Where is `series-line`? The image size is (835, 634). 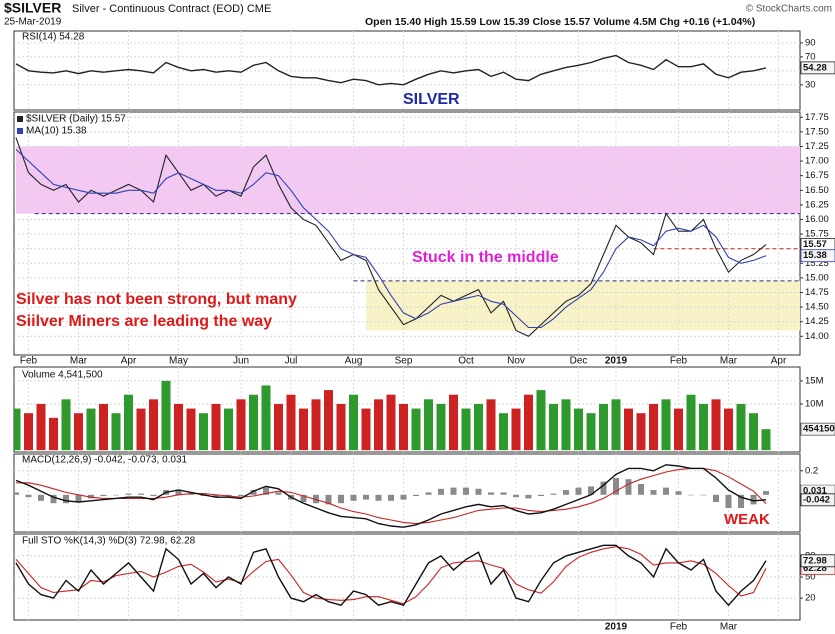 series-line is located at coordinates (391, 496).